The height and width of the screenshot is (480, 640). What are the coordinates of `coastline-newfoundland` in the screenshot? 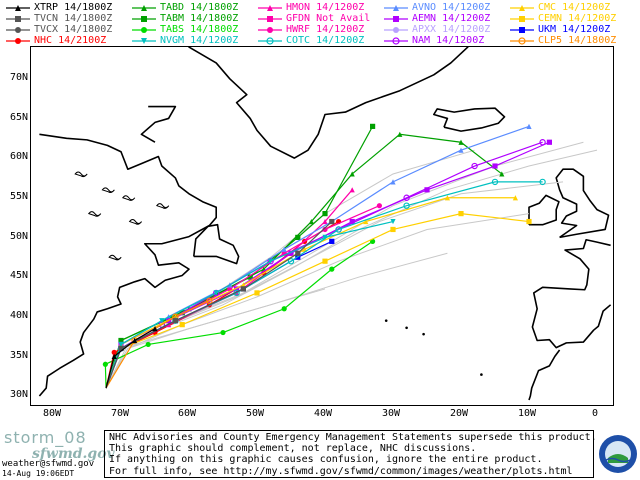 It's located at (216, 244).